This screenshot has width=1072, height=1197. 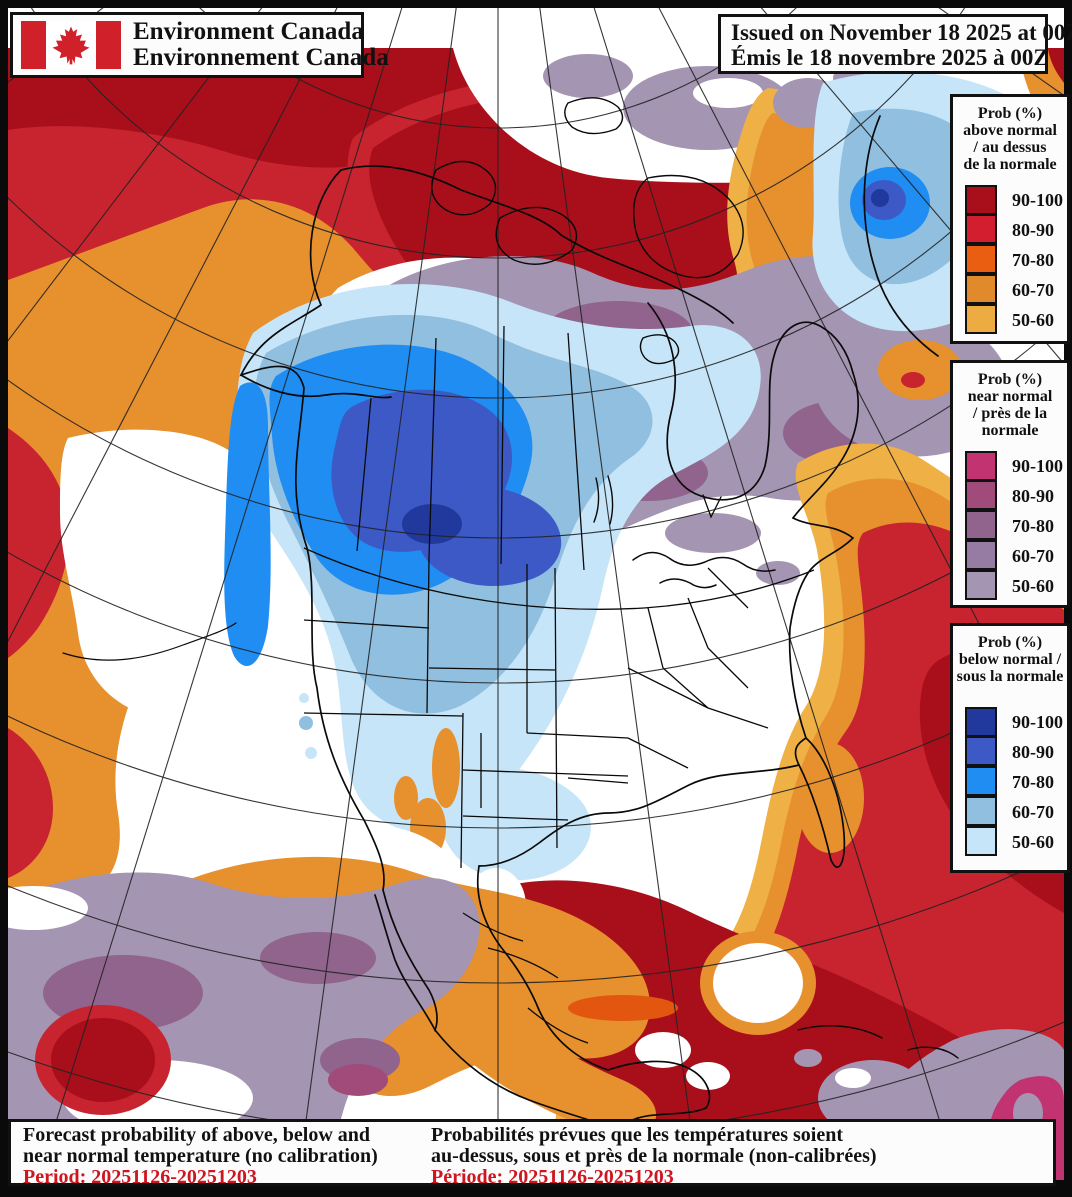 I want to click on caption-en-period: Period: 20251126-20251203, so click(x=140, y=1177).